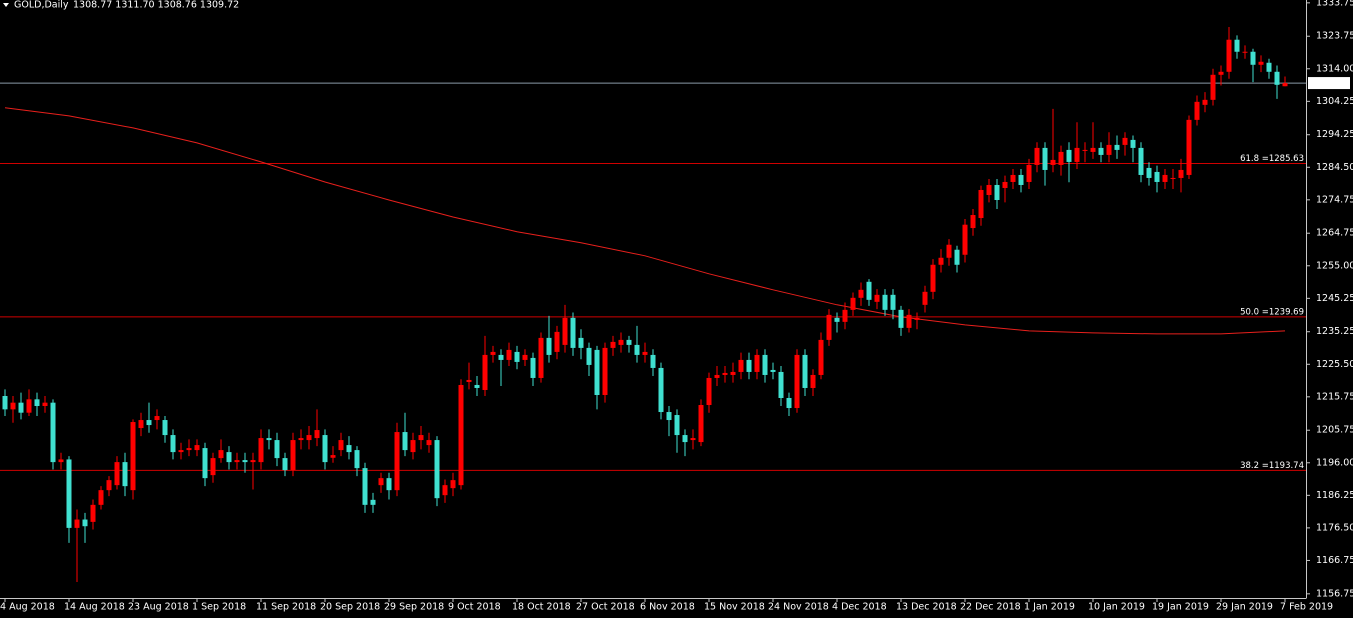 This screenshot has height=618, width=1353. I want to click on y-tick-label: 1205.75, so click(1334, 430).